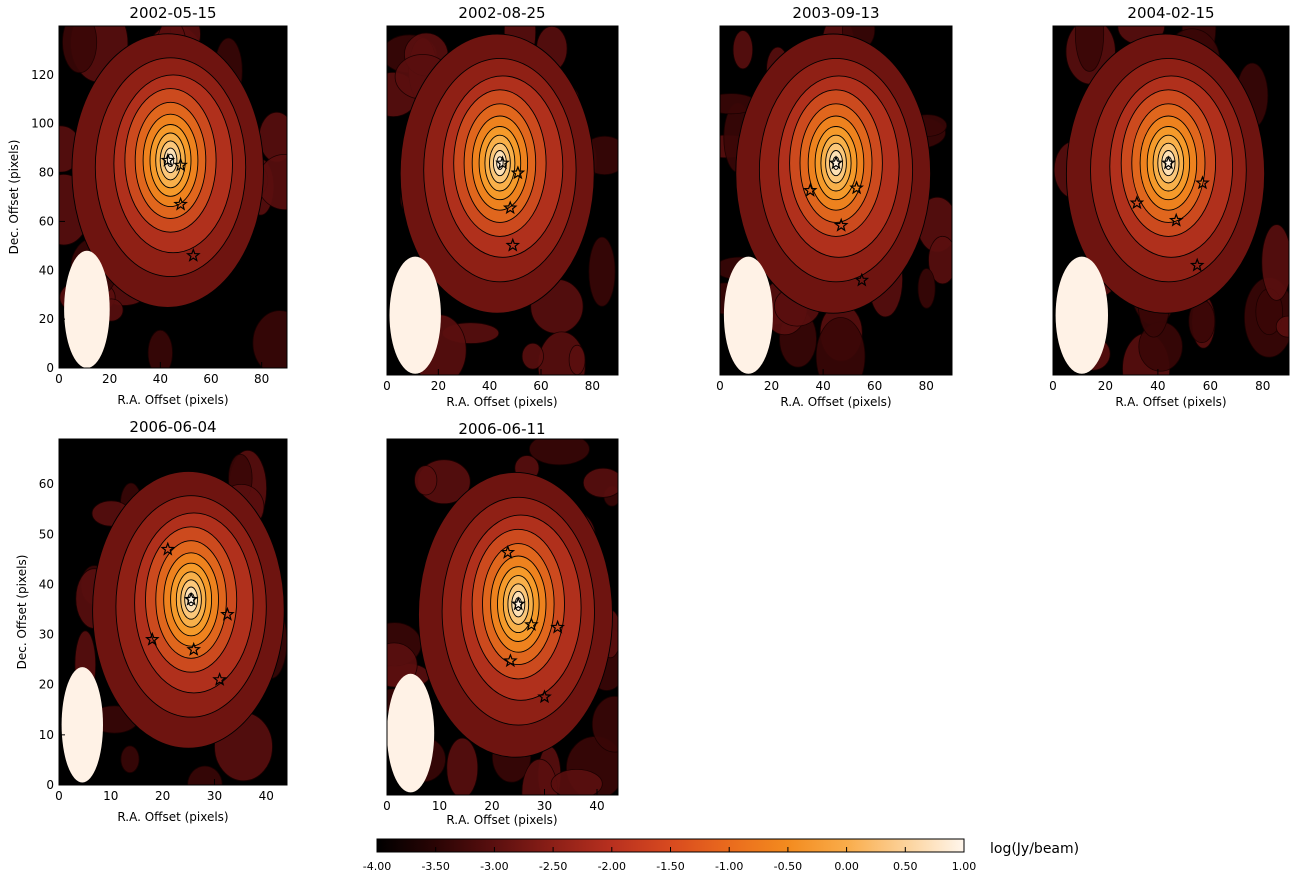  Describe the element at coordinates (214, 796) in the screenshot. I see `x-tick-label: 30` at that location.